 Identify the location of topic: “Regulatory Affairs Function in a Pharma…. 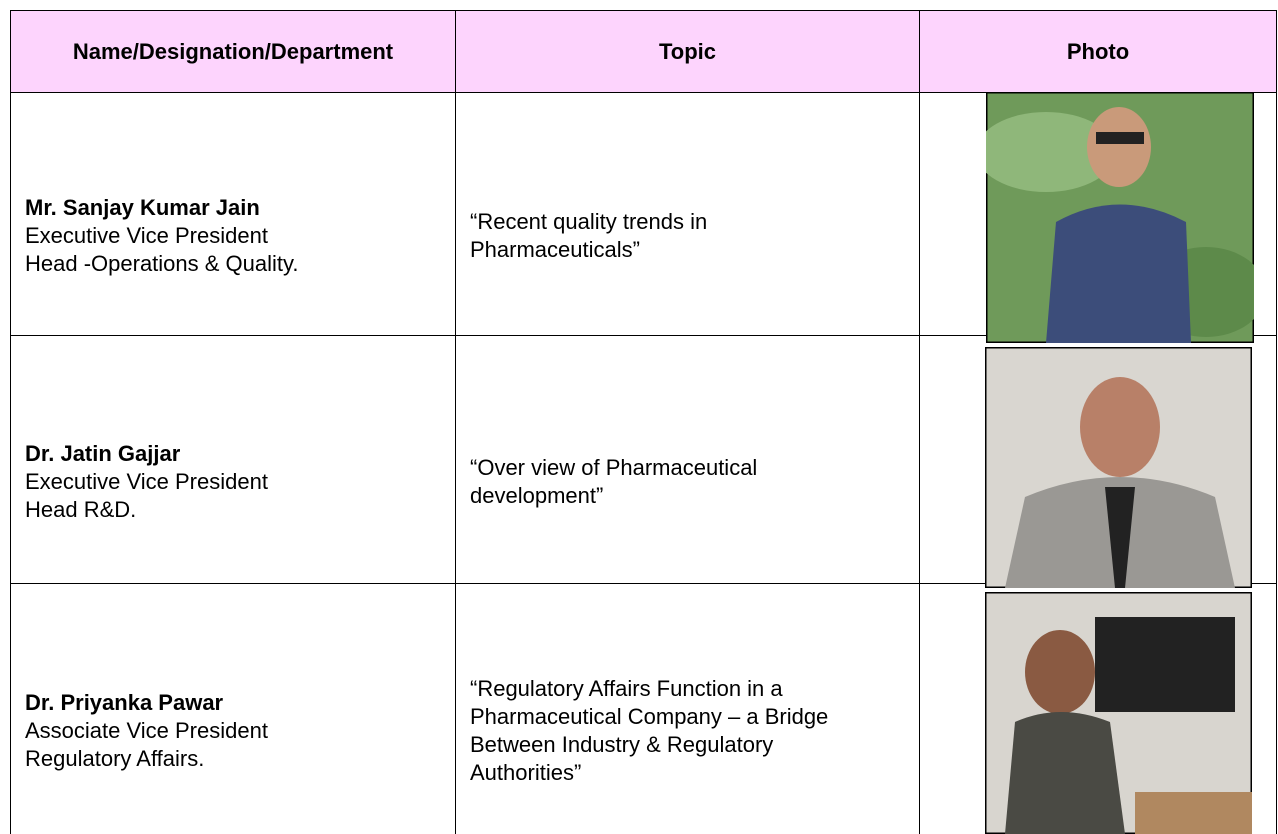
(649, 730).